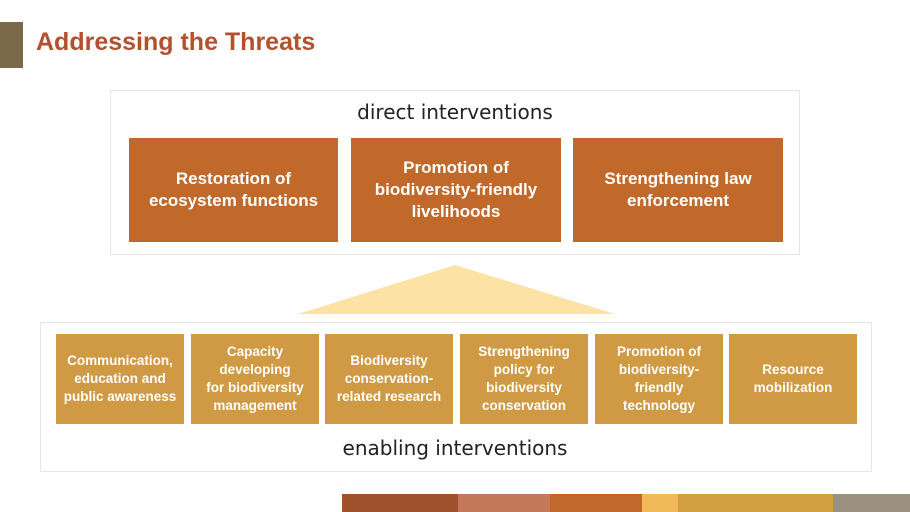 This screenshot has height=512, width=910. I want to click on enabling-box-resource: Resource mobilization, so click(793, 379).